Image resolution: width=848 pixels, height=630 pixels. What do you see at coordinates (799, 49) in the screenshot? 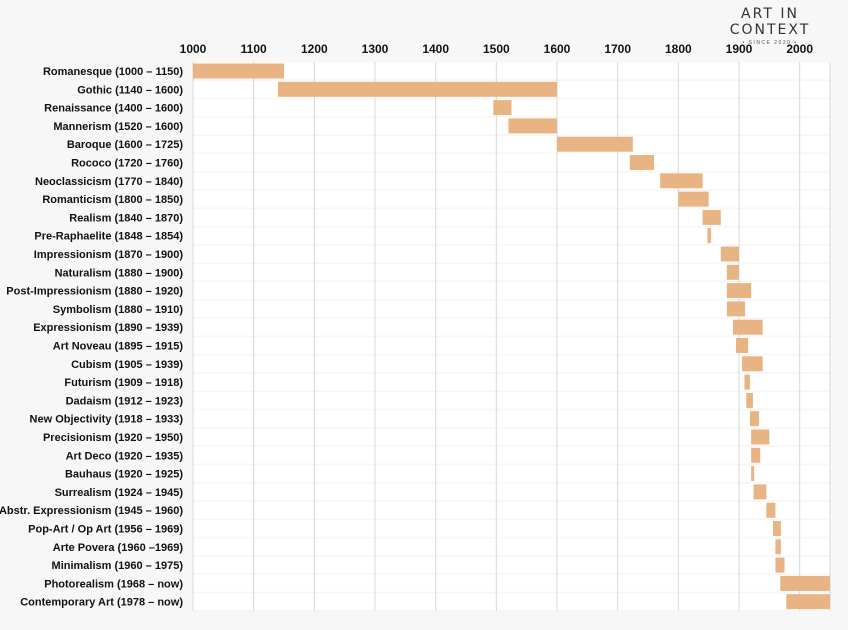
I see `x-tick-label: 2000` at bounding box center [799, 49].